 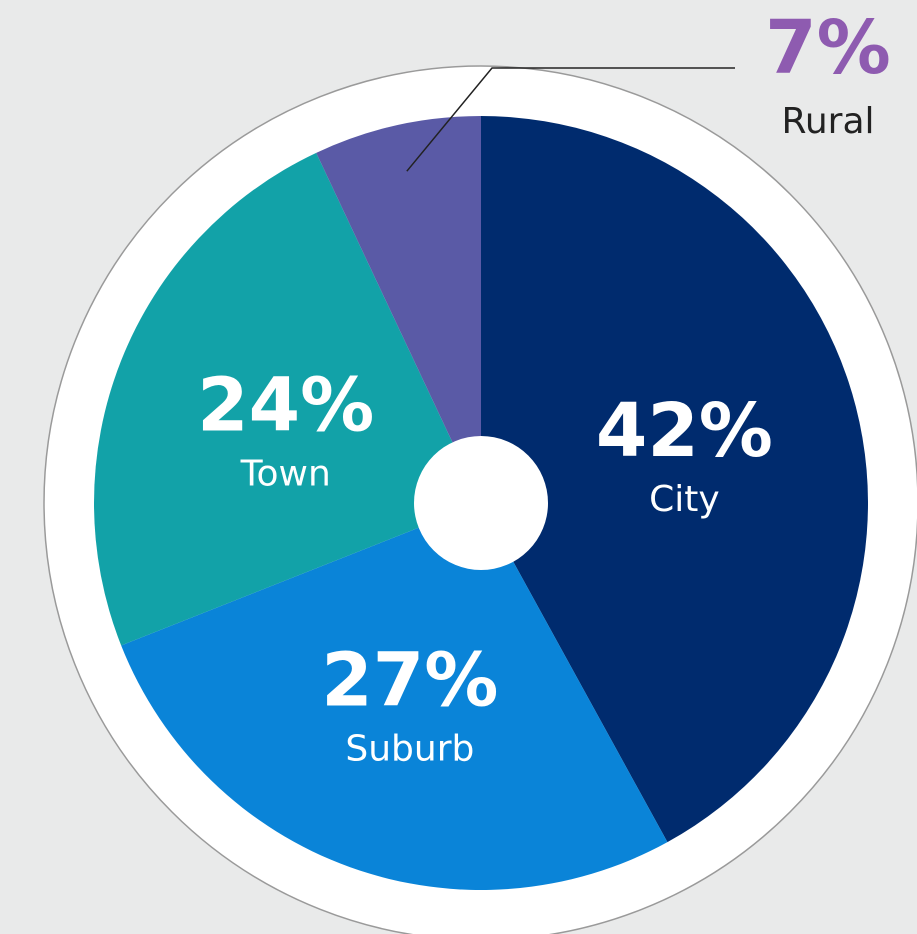 I want to click on value-label: 27%, so click(x=409, y=681).